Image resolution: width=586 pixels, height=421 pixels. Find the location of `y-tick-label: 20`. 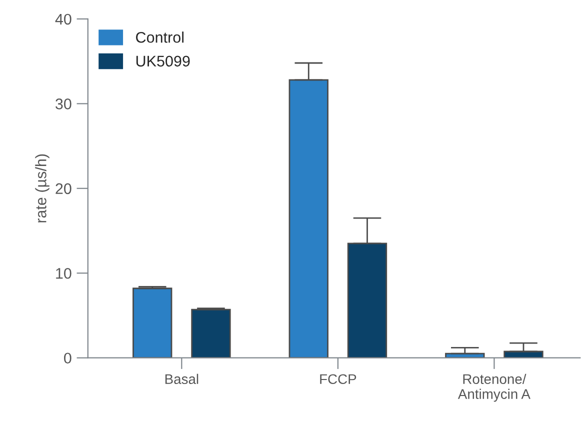

y-tick-label: 20 is located at coordinates (64, 188).